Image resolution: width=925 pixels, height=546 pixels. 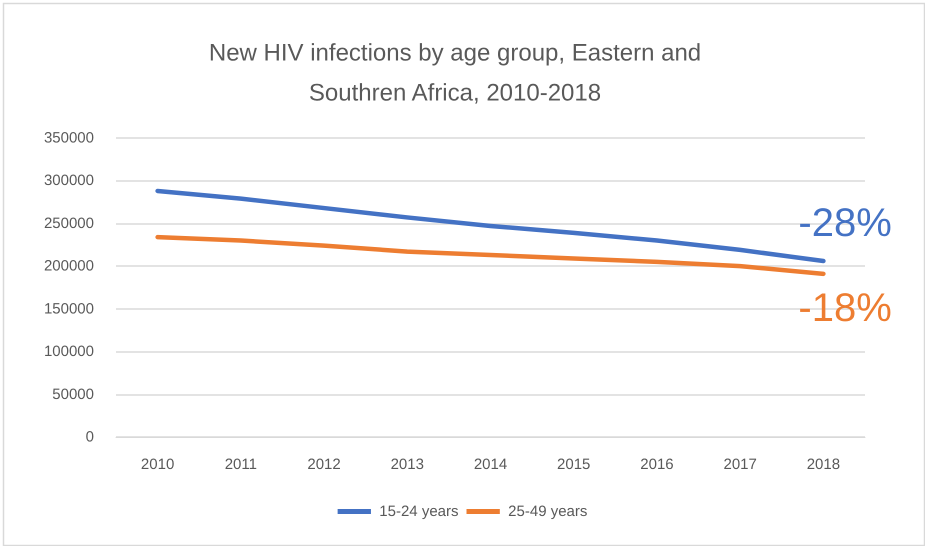 What do you see at coordinates (845, 308) in the screenshot?
I see `annotation: -18%` at bounding box center [845, 308].